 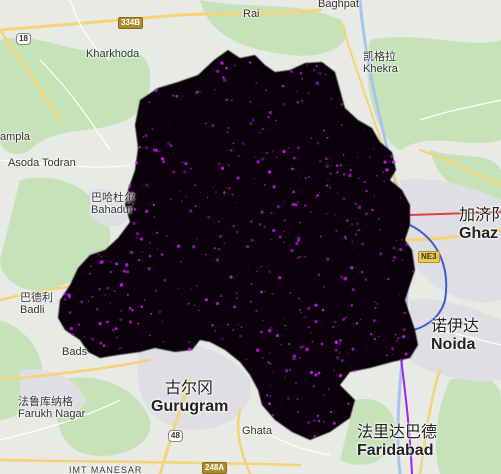 I want to click on place-label-farukh-nagar: 法鲁库纳格 Farukh Nagar, so click(x=52, y=408).